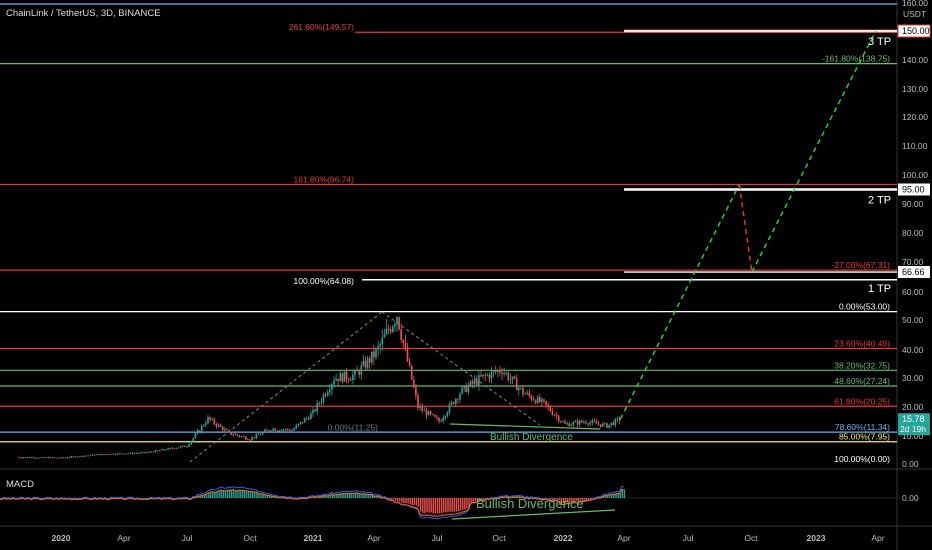 This screenshot has width=932, height=550. What do you see at coordinates (353, 427) in the screenshot?
I see `fib-label: 0.00%(11.25)` at bounding box center [353, 427].